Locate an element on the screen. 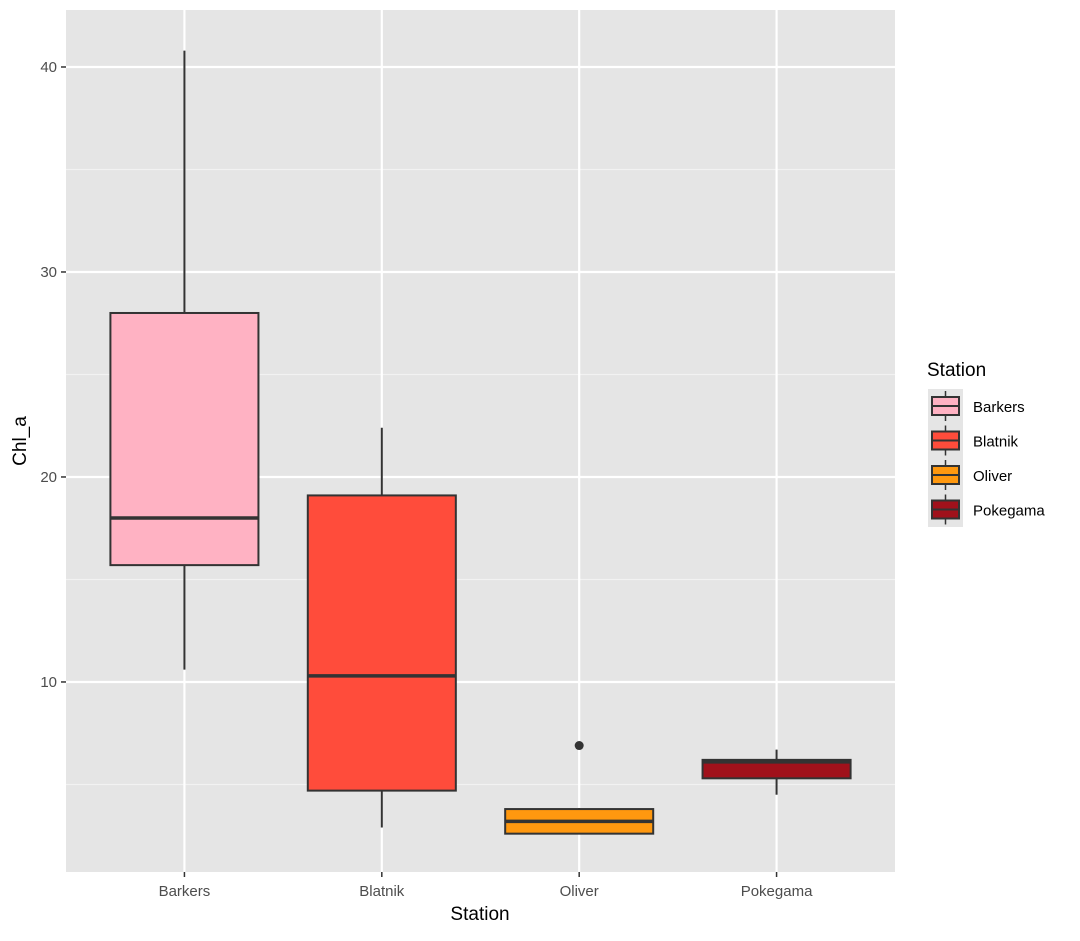  box-barkers is located at coordinates (184, 360).